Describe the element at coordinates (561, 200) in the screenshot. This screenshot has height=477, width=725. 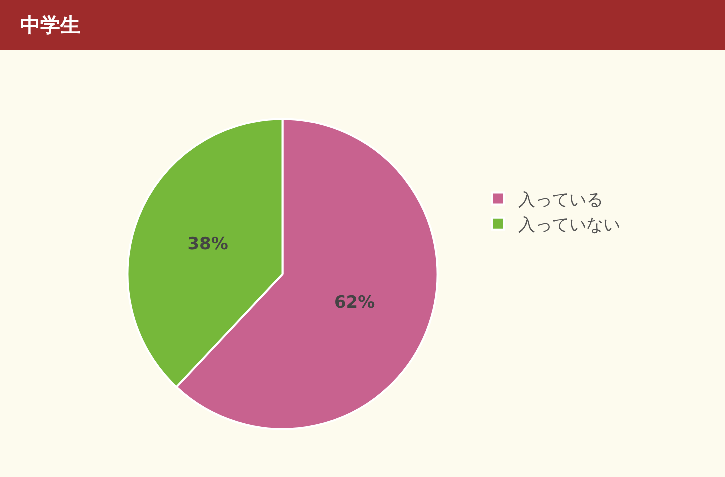
I see `legend-label: 入っている` at that location.